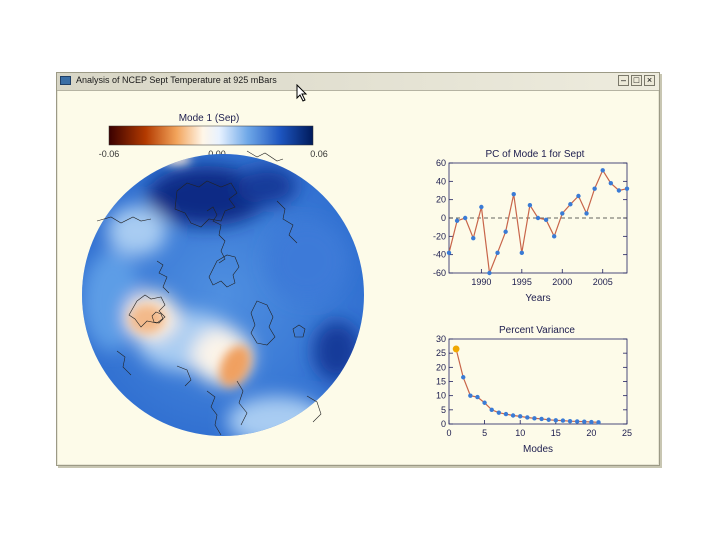  What do you see at coordinates (302, 93) in the screenshot?
I see `mouse-cursor-icon` at bounding box center [302, 93].